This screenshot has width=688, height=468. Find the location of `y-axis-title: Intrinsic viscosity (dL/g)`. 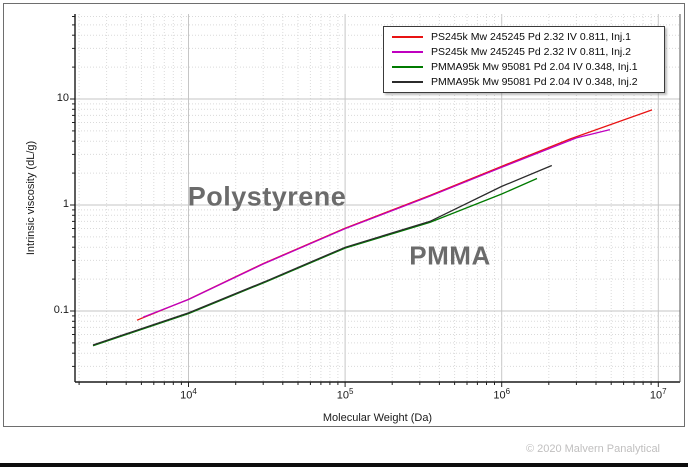

y-axis-title: Intrinsic viscosity (dL/g) is located at coordinates (31, 198).